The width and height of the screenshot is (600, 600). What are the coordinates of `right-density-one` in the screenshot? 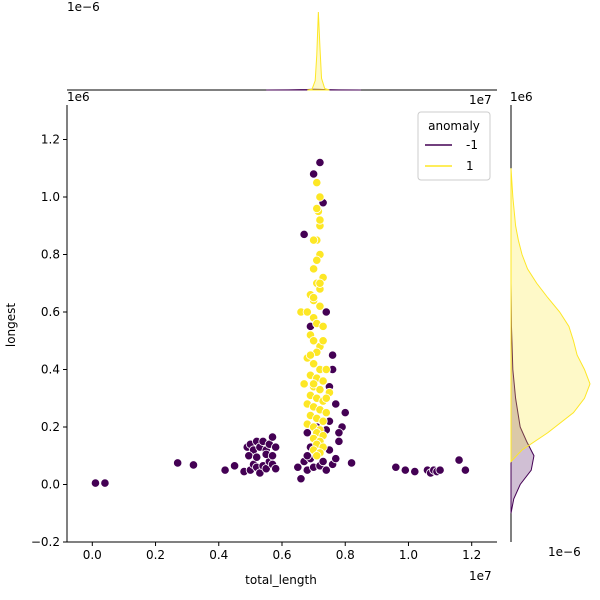 It's located at (550, 315).